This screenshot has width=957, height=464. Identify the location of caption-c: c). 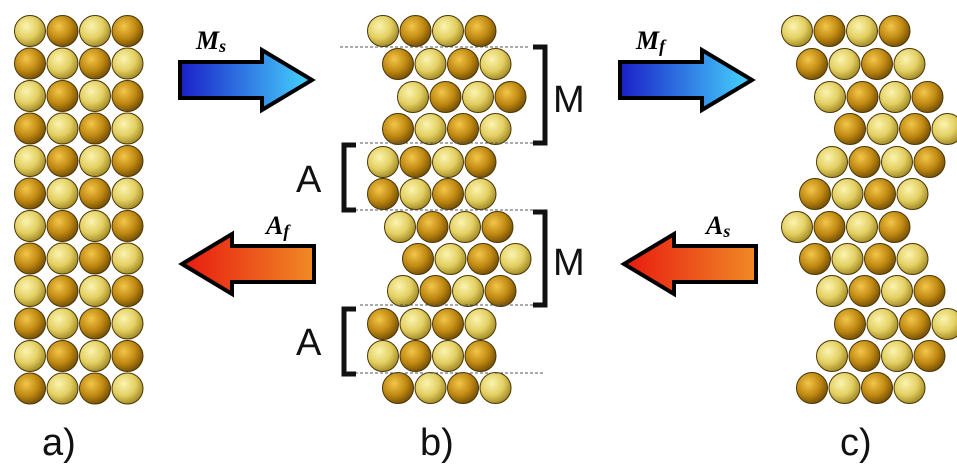
(856, 443).